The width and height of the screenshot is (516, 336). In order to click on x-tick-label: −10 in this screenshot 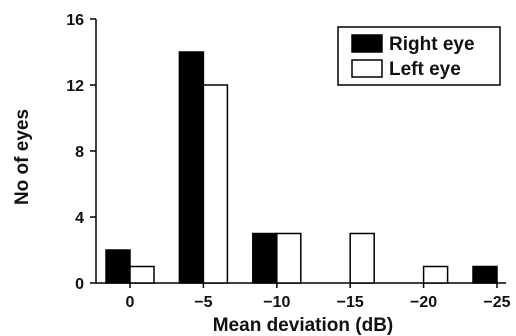, I will do `click(276, 302)`.